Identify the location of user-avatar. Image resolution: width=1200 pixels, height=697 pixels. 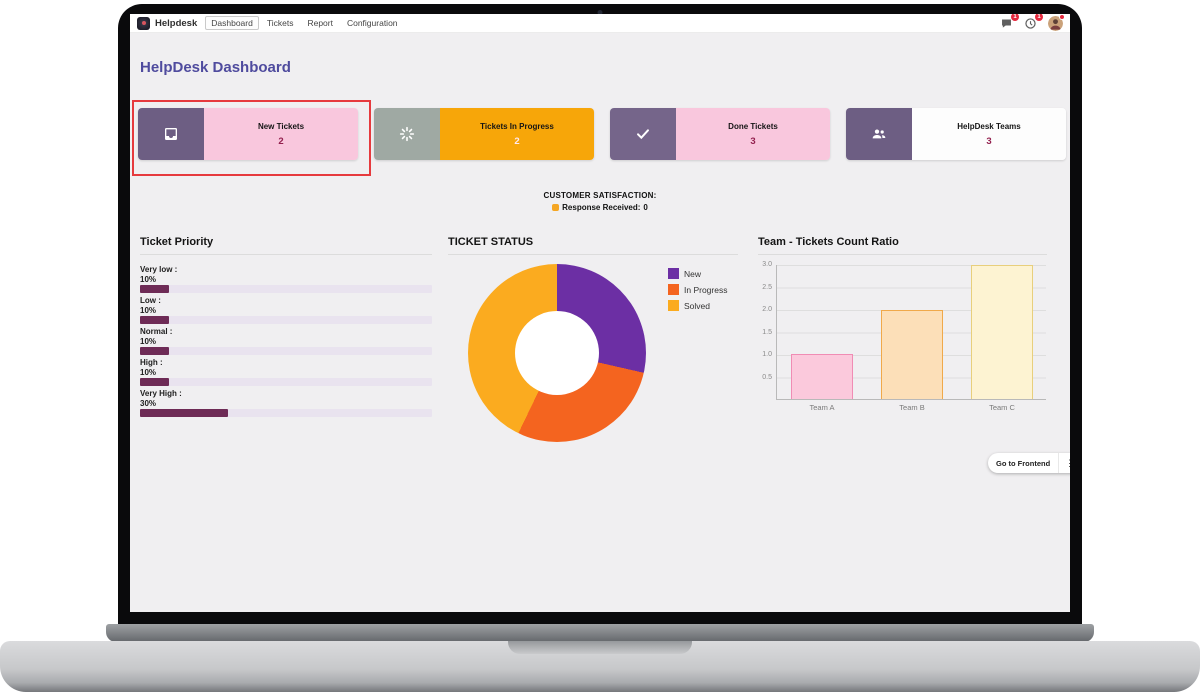
(1056, 22).